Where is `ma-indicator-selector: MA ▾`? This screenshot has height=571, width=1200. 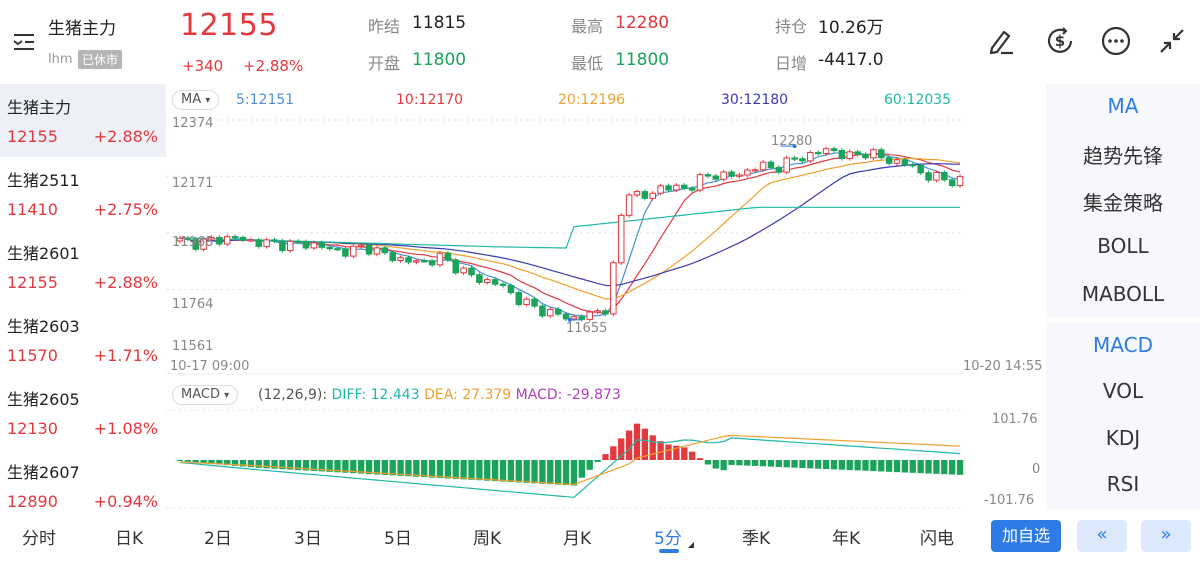 ma-indicator-selector: MA ▾ is located at coordinates (196, 100).